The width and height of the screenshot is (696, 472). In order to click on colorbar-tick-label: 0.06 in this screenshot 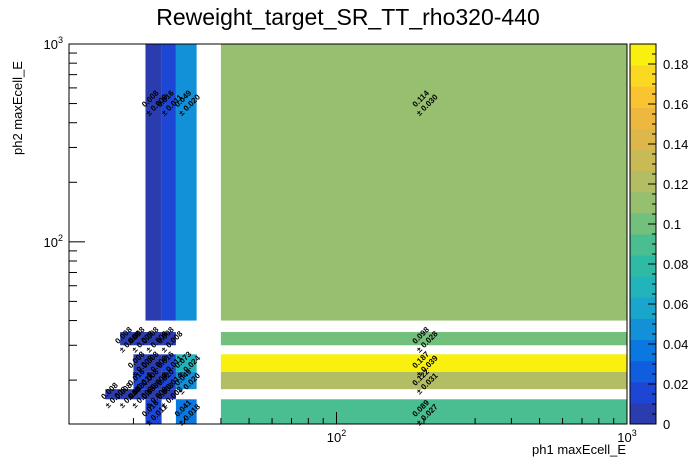, I will do `click(675, 304)`.